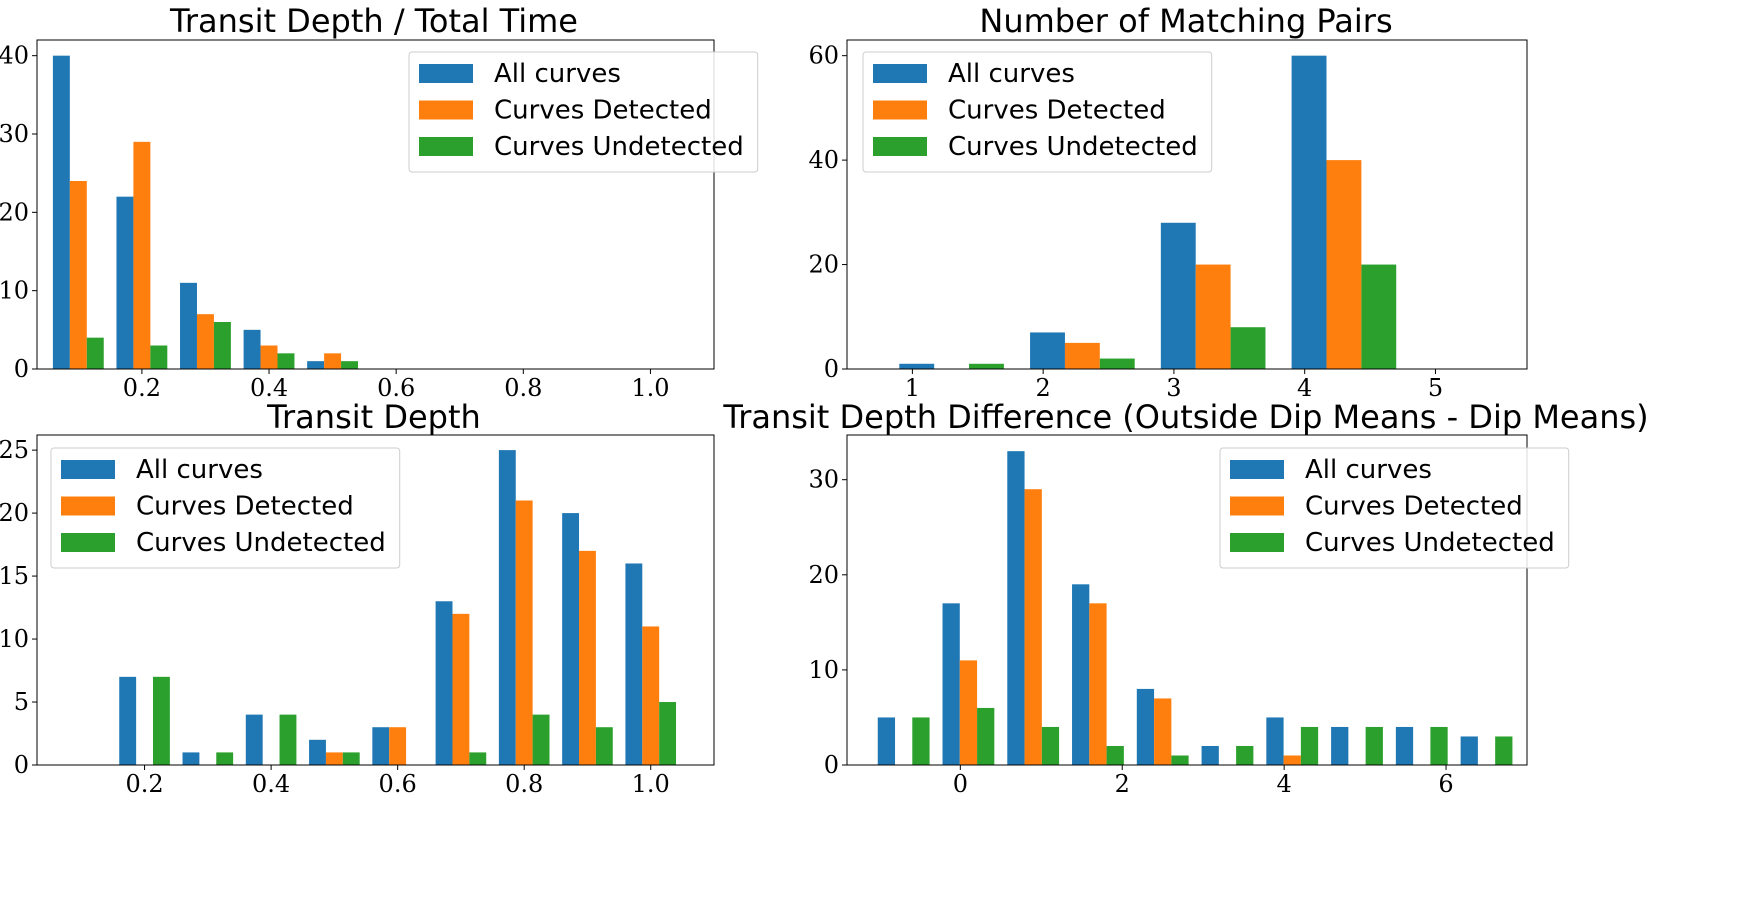 The height and width of the screenshot is (899, 1763). I want to click on chart-title: Transit Depth, so click(373, 417).